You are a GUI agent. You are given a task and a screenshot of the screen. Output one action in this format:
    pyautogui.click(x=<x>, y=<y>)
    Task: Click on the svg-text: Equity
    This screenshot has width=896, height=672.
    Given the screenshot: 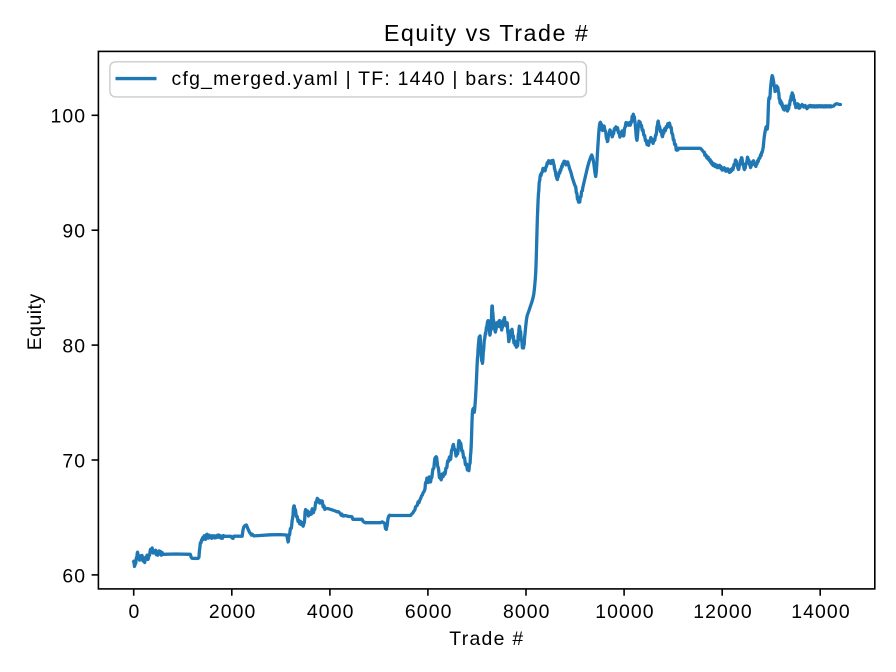 What is the action you would take?
    pyautogui.click(x=35, y=321)
    